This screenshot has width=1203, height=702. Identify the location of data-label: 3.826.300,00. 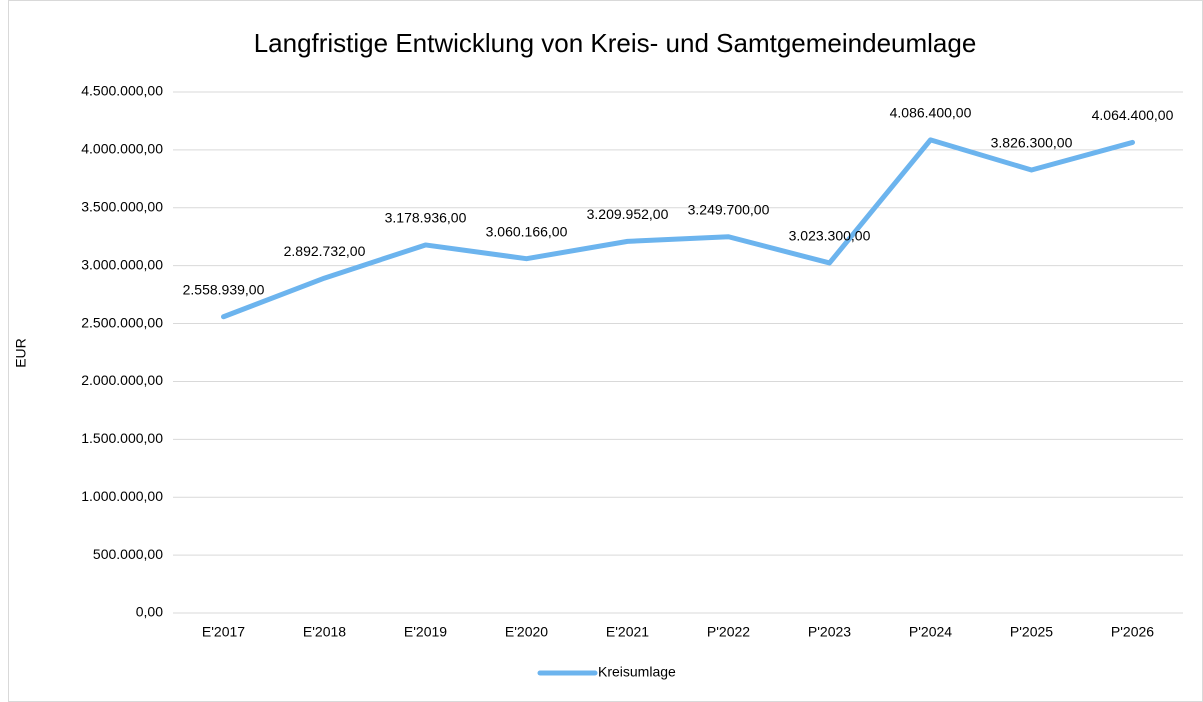
(1032, 143).